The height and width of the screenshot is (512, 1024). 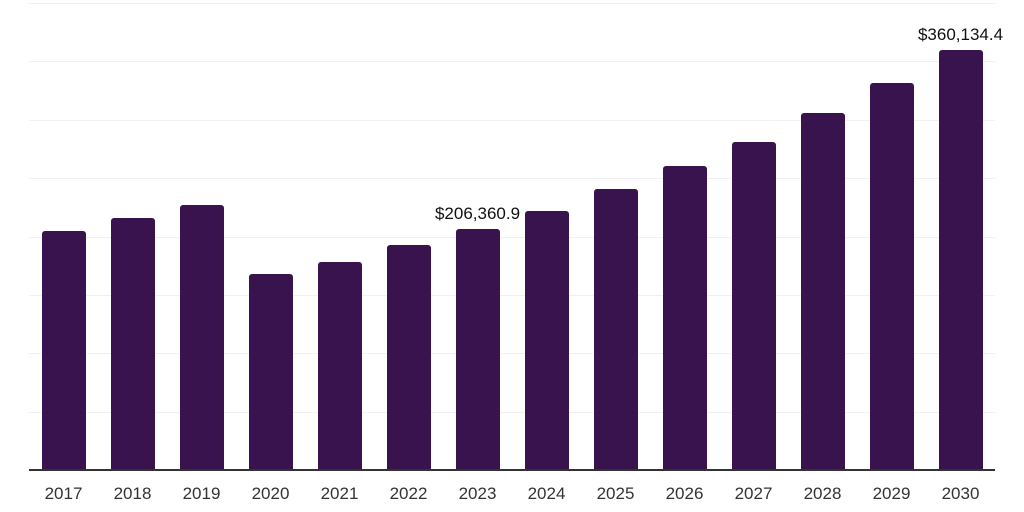 I want to click on x-tick-2025: 2025, so click(x=615, y=493).